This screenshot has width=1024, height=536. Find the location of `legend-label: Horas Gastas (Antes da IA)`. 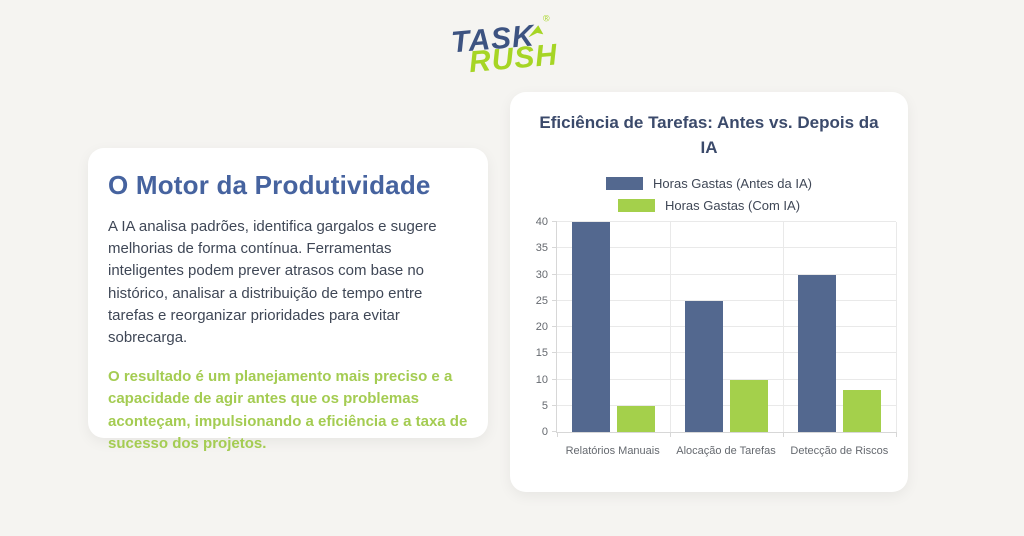

legend-label: Horas Gastas (Antes da IA) is located at coordinates (732, 184).